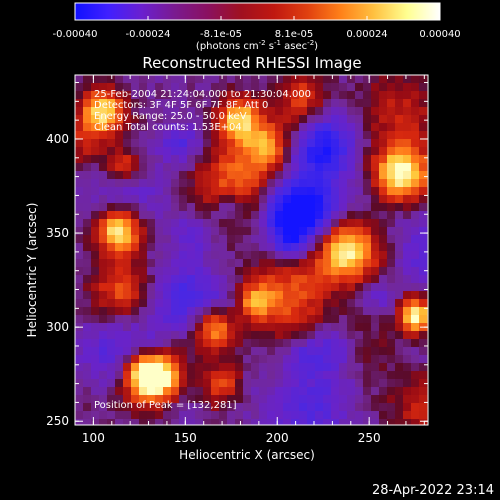 The width and height of the screenshot is (500, 500). What do you see at coordinates (366, 34) in the screenshot?
I see `colorbar-tick-label: 0.00024` at bounding box center [366, 34].